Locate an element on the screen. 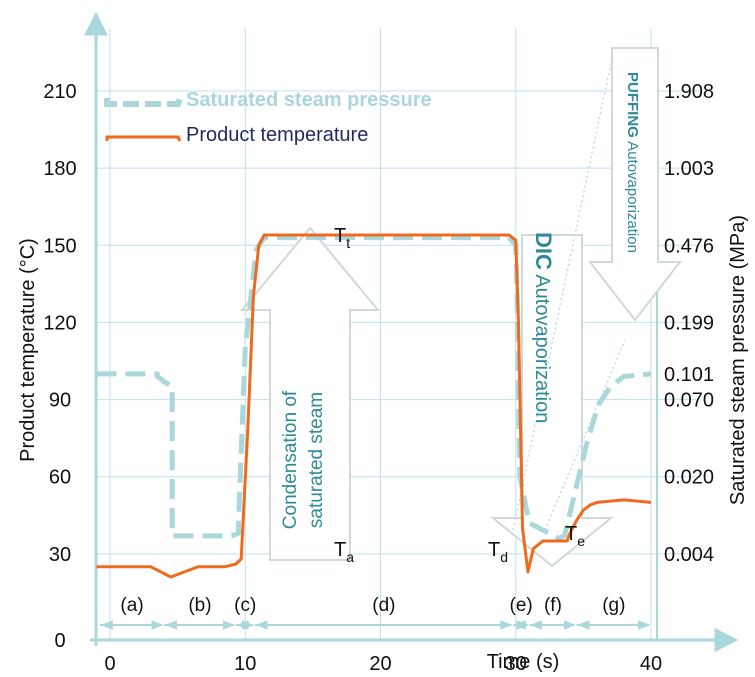 The height and width of the screenshot is (677, 755). phase-markers: (a) (b) (c) (d) (e) (f) (g) is located at coordinates (375, 612).